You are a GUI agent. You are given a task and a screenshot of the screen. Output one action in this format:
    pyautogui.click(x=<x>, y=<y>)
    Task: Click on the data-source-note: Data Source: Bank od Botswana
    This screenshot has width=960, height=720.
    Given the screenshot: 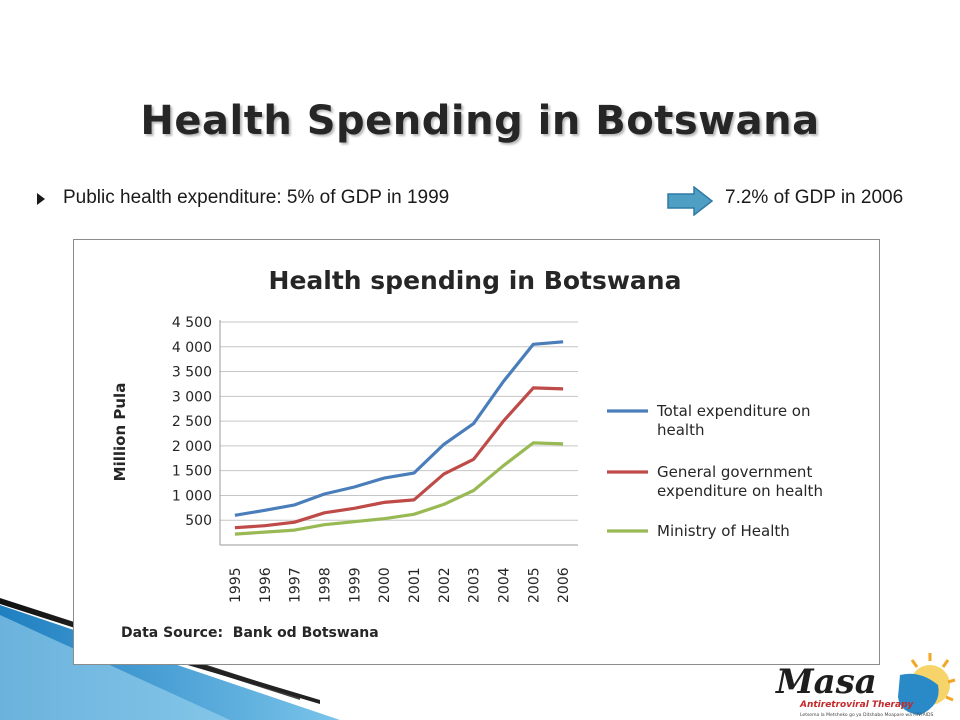 What is the action you would take?
    pyautogui.click(x=250, y=633)
    